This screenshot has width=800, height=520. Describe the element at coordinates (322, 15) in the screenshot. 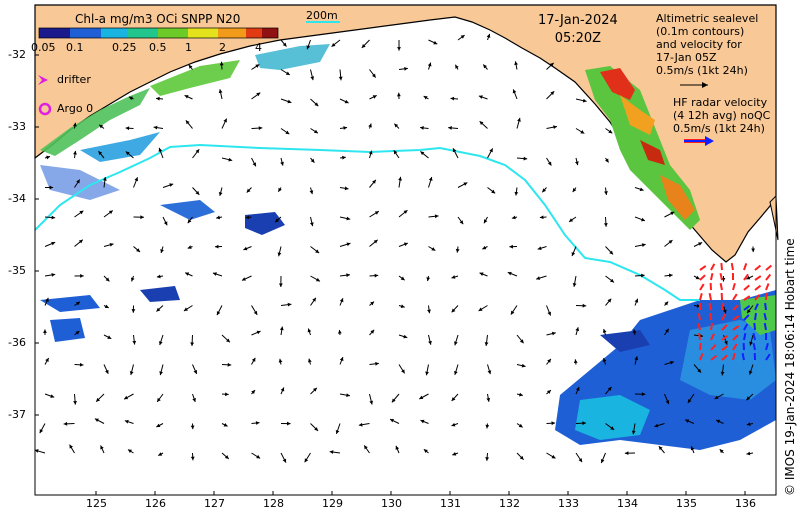

I see `scale-bar-label: 200m` at that location.